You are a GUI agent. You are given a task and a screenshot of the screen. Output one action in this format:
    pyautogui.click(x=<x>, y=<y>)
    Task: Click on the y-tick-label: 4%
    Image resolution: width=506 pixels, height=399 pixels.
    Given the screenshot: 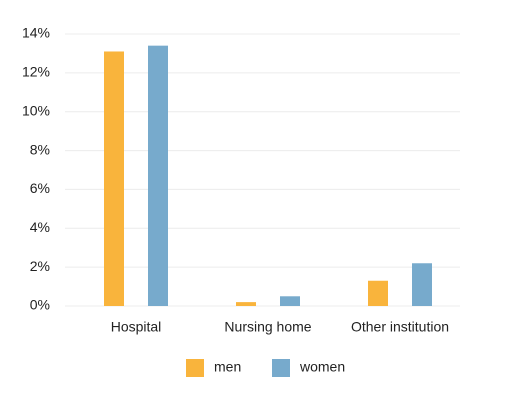 What is the action you would take?
    pyautogui.click(x=40, y=227)
    